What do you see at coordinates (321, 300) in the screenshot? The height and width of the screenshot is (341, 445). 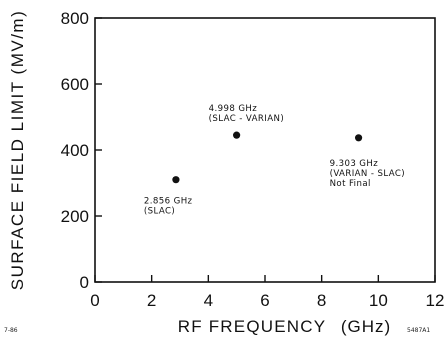 I see `x-tick-label: 8` at bounding box center [321, 300].